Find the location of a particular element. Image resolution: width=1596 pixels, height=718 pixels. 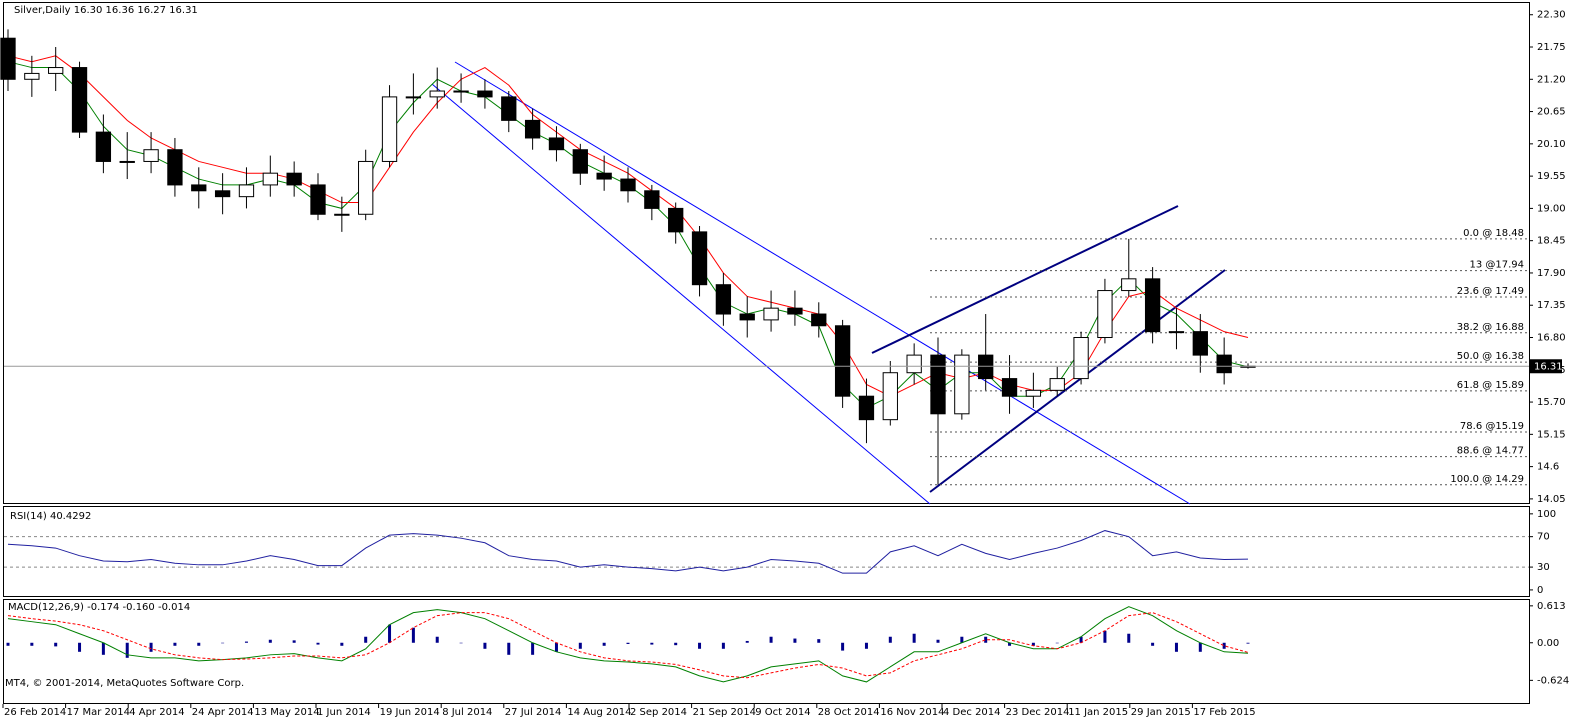

y-tick-label: 15.15 is located at coordinates (1551, 434).